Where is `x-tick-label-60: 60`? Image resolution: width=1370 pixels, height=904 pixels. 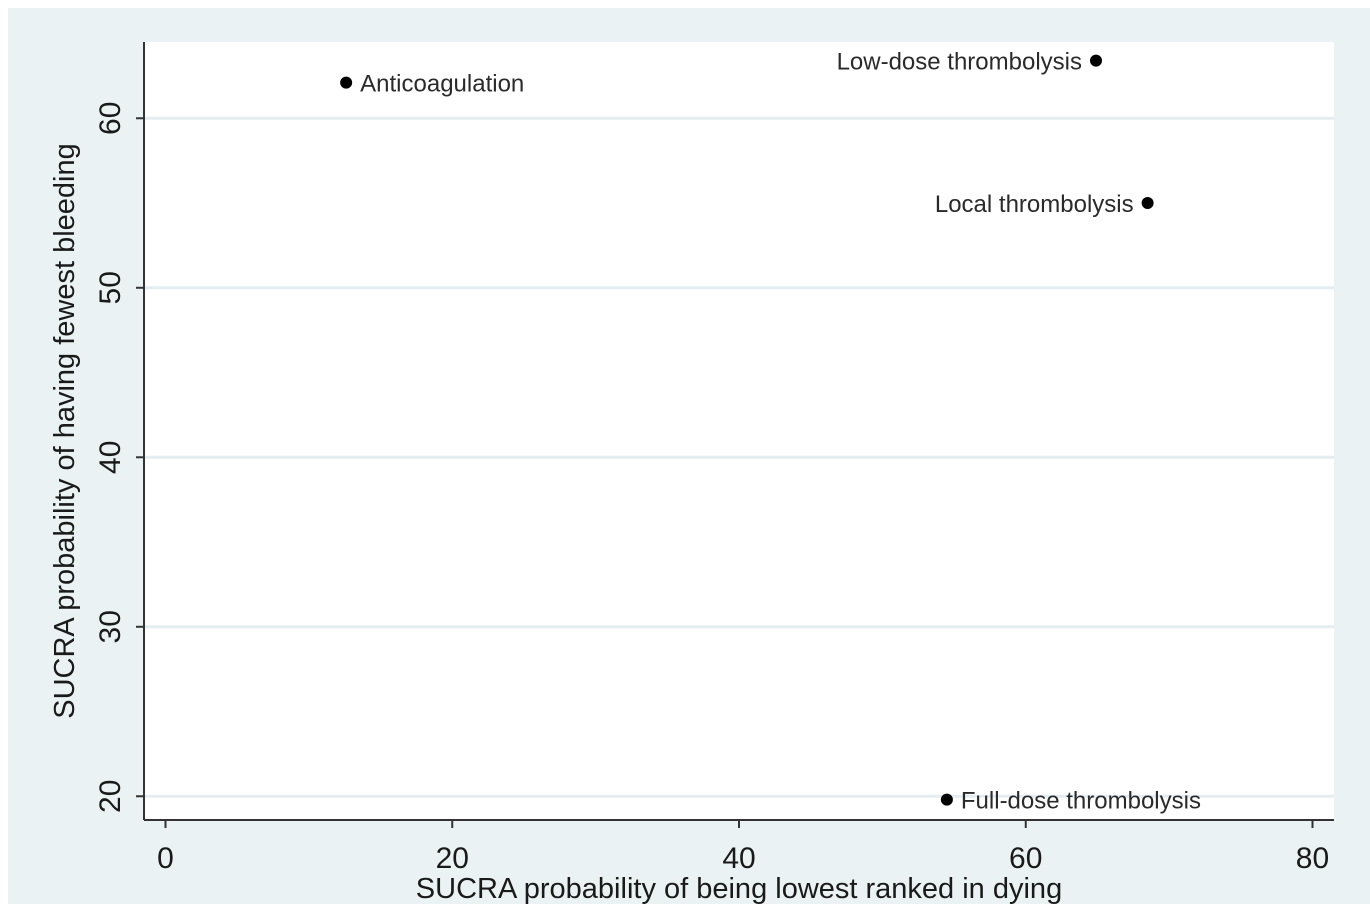
x-tick-label-60: 60 is located at coordinates (1025, 858).